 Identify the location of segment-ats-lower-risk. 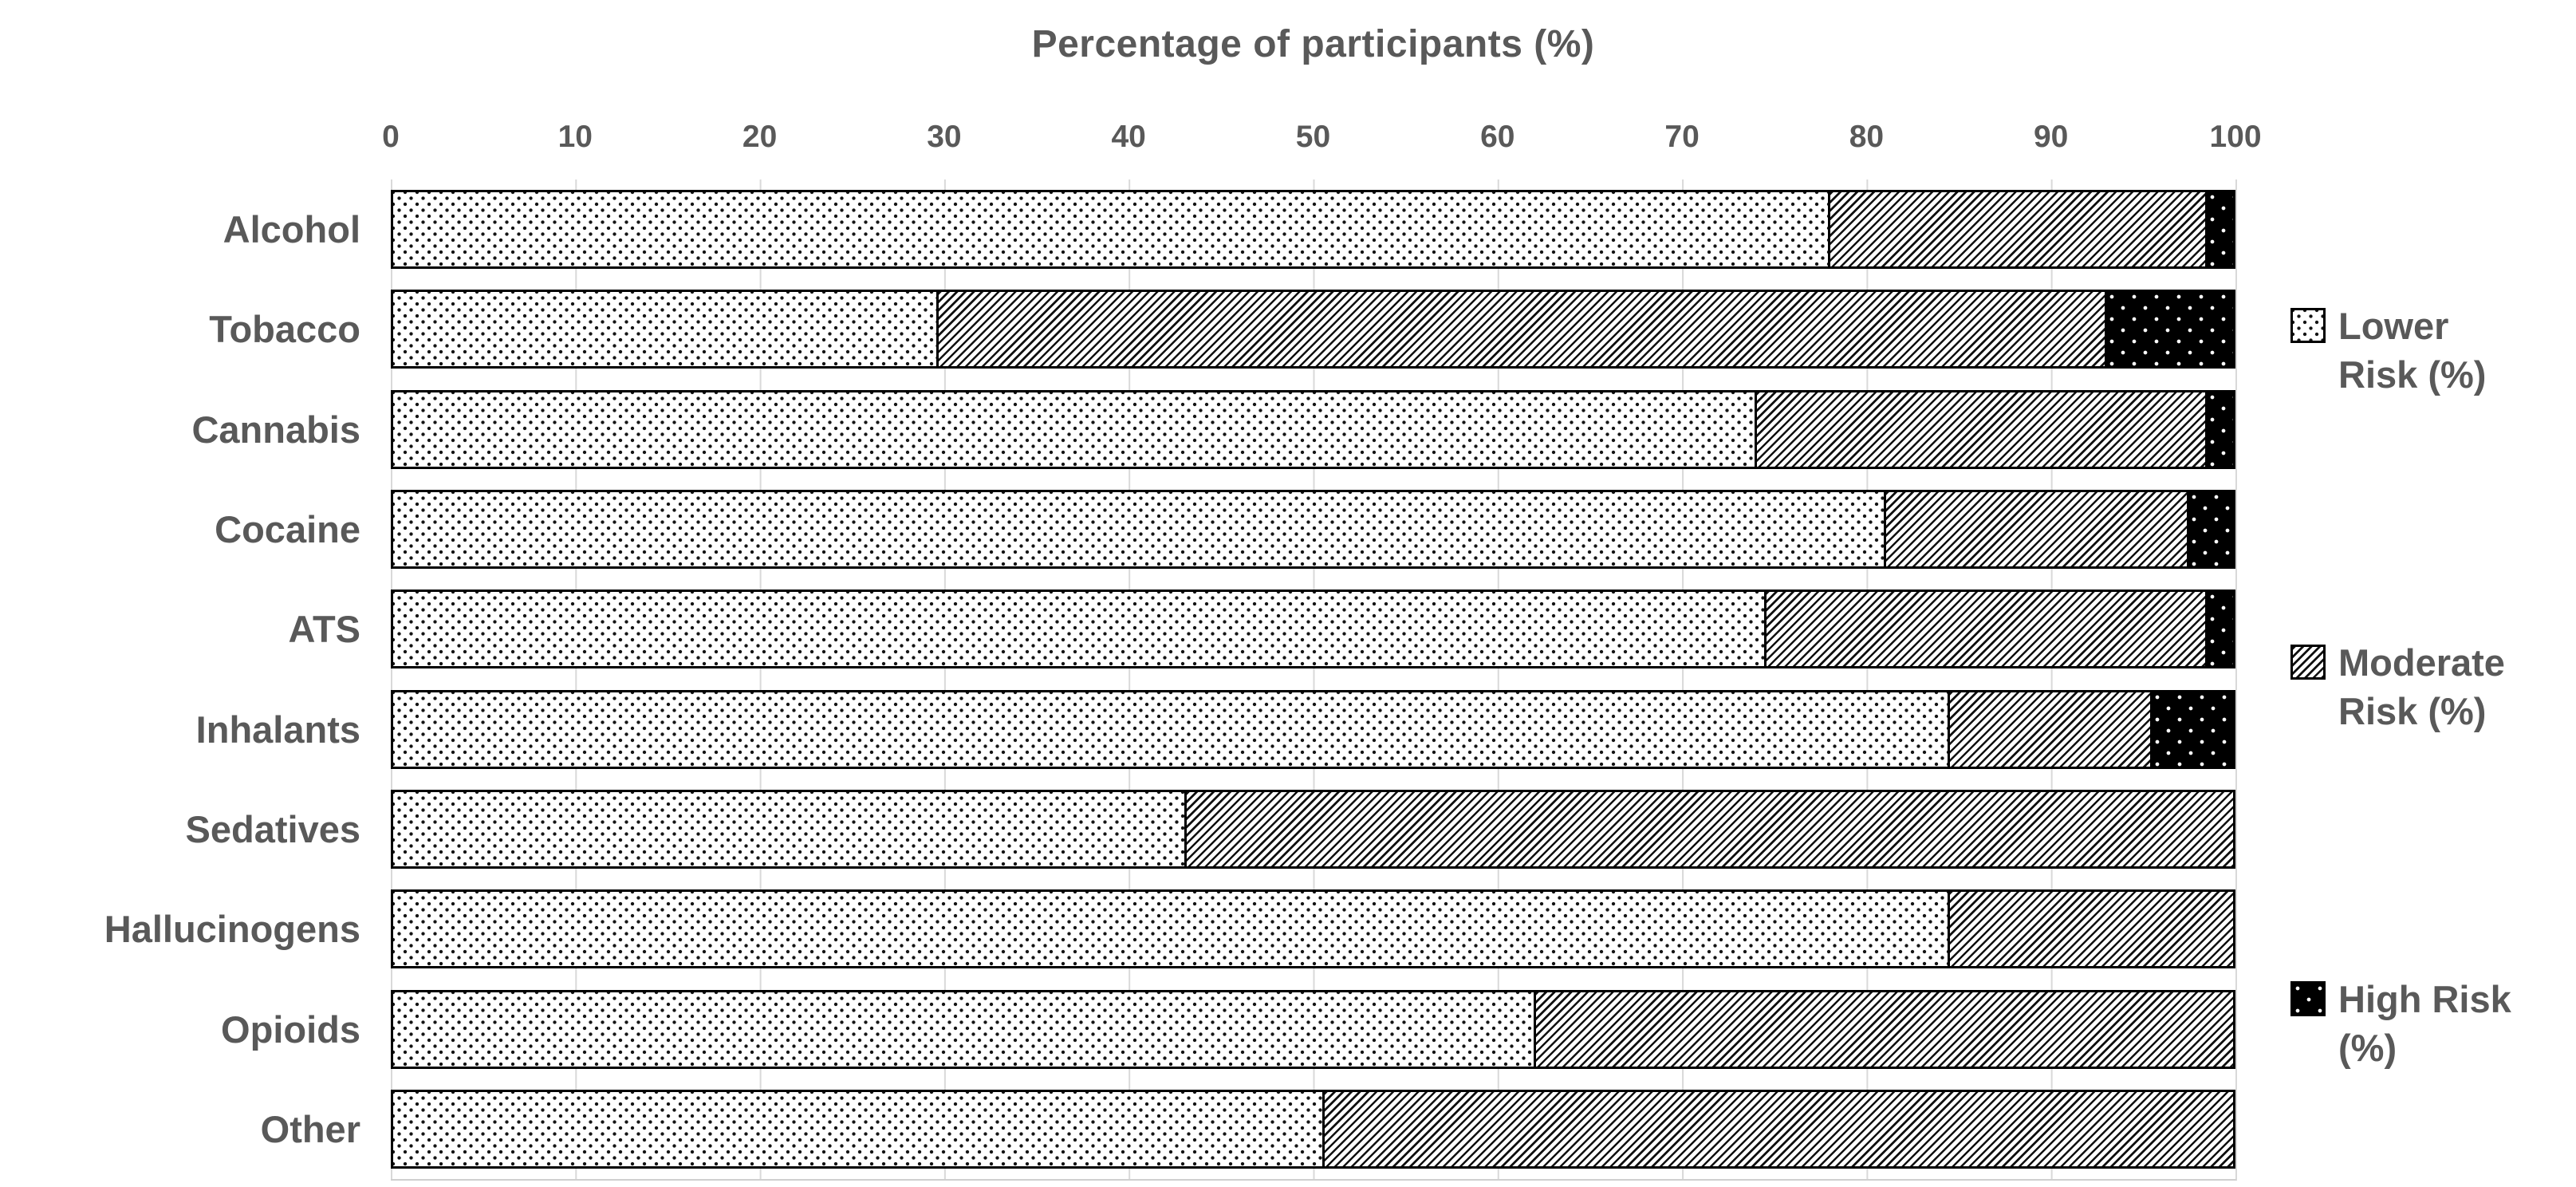
(1078, 629).